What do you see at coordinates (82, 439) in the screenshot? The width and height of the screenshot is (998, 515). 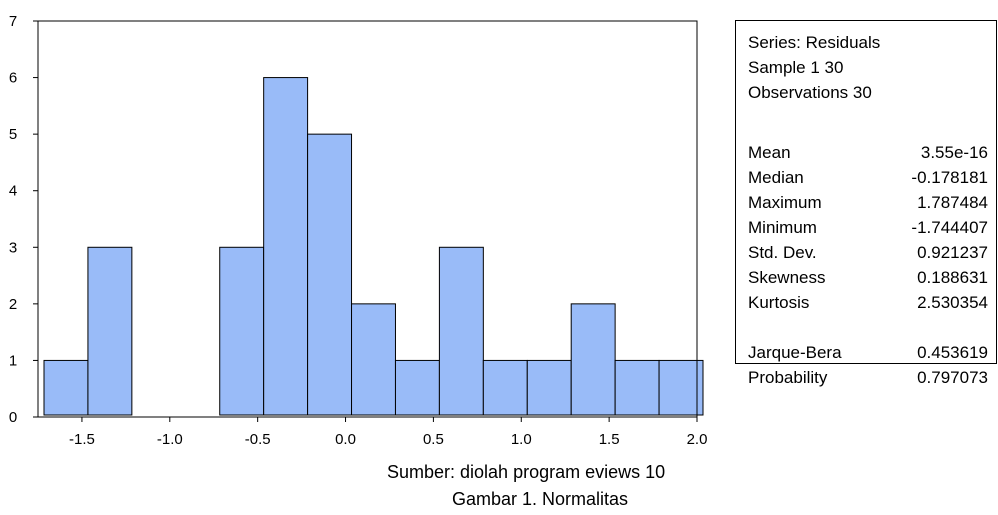 I see `x-tick-label: -1.5` at bounding box center [82, 439].